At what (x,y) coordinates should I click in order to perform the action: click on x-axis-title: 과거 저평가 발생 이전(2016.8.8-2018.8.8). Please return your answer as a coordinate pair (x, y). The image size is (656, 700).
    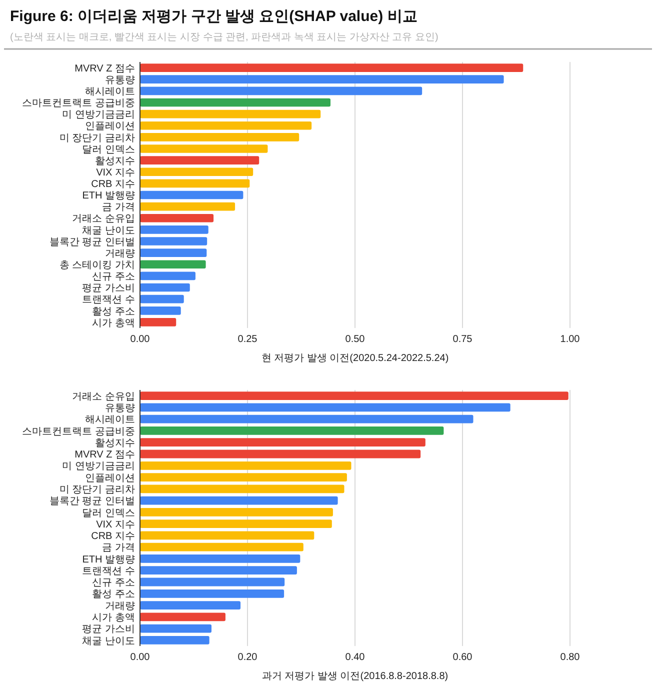
    Looking at the image, I should click on (355, 676).